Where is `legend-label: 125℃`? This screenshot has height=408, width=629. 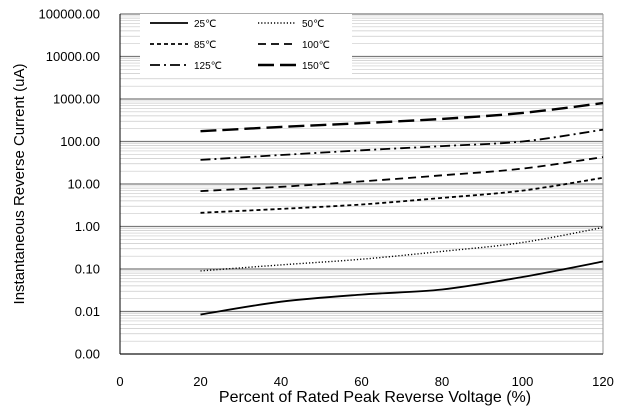 legend-label: 125℃ is located at coordinates (208, 66).